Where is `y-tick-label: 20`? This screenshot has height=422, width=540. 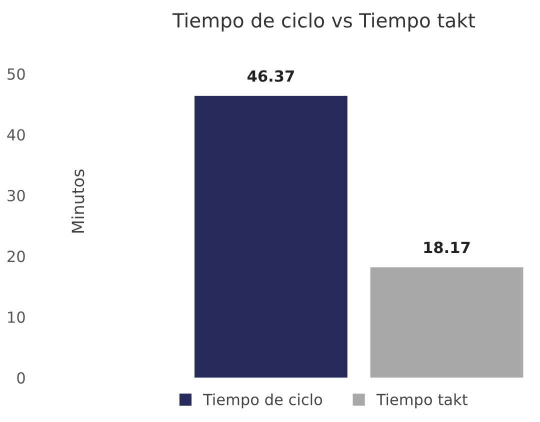 y-tick-label: 20 is located at coordinates (16, 256).